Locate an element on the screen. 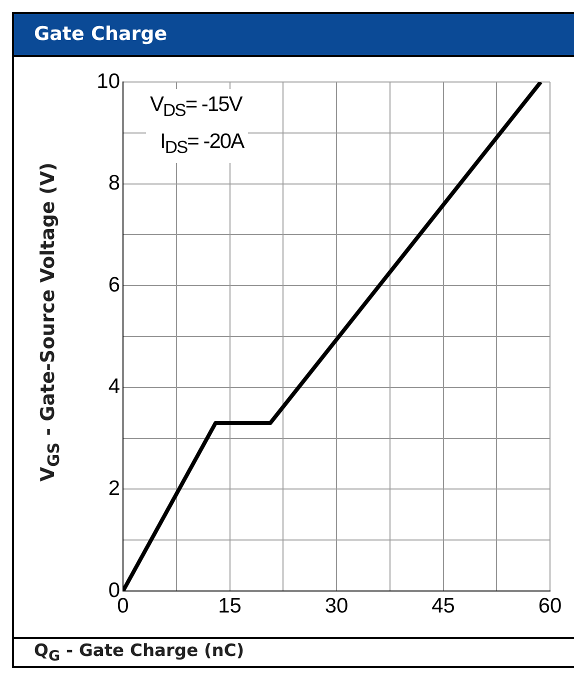 This screenshot has height=676, width=574. x-tick-label: 60 is located at coordinates (550, 606).